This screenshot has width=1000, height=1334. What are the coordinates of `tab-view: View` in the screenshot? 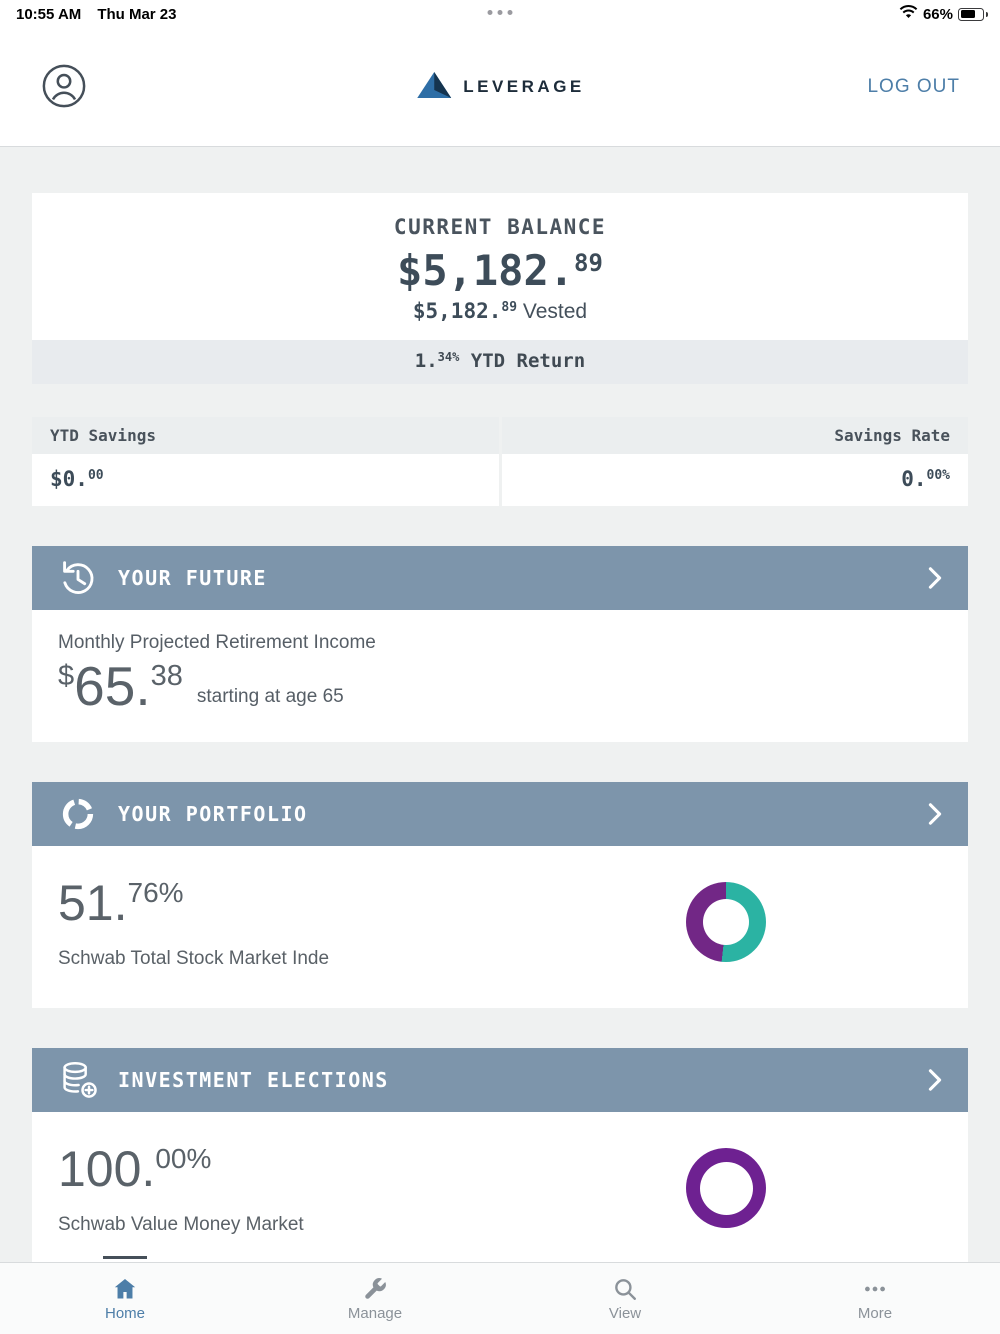 It's located at (625, 1298).